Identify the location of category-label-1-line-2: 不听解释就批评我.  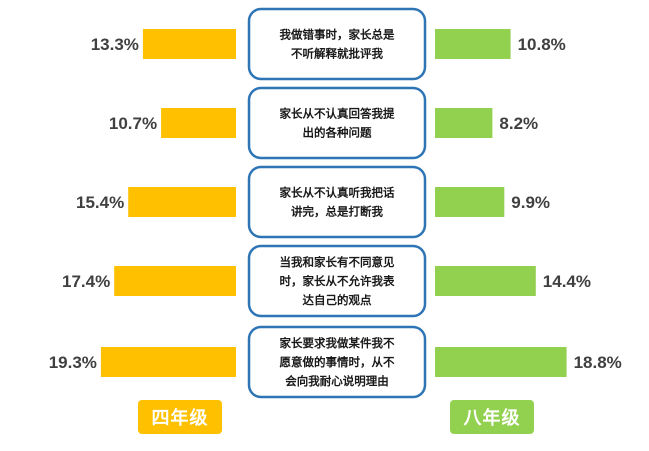
(337, 54).